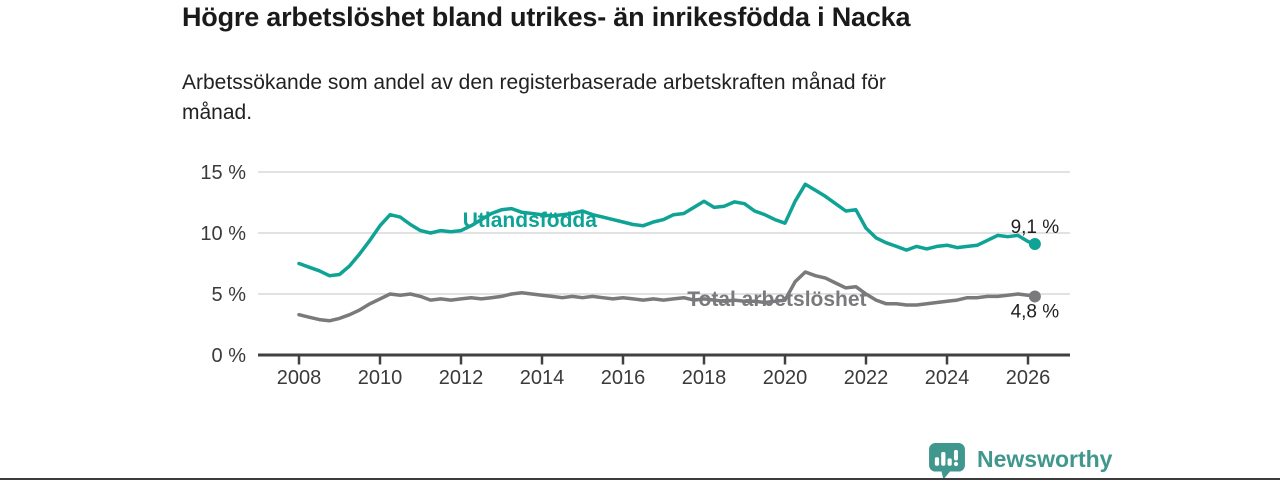  Describe the element at coordinates (955, 455) in the screenshot. I see `logo-exclamation-bar` at that location.